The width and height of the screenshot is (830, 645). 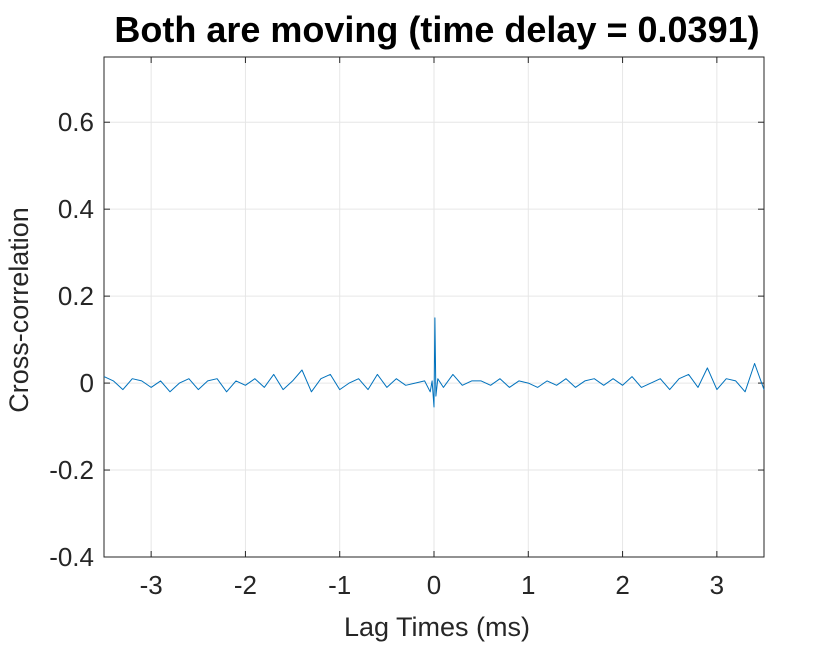 What do you see at coordinates (528, 585) in the screenshot?
I see `x-tick-label: 1` at bounding box center [528, 585].